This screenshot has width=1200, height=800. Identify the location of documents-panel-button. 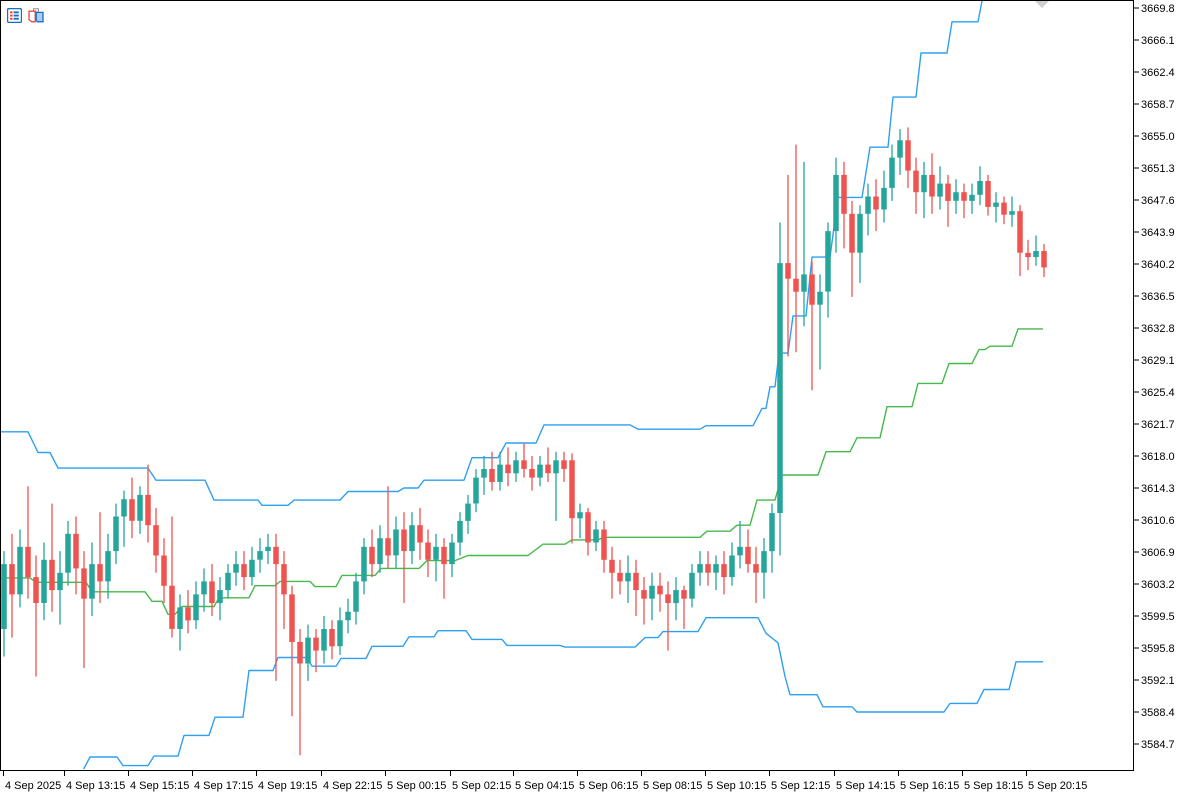
(36, 15).